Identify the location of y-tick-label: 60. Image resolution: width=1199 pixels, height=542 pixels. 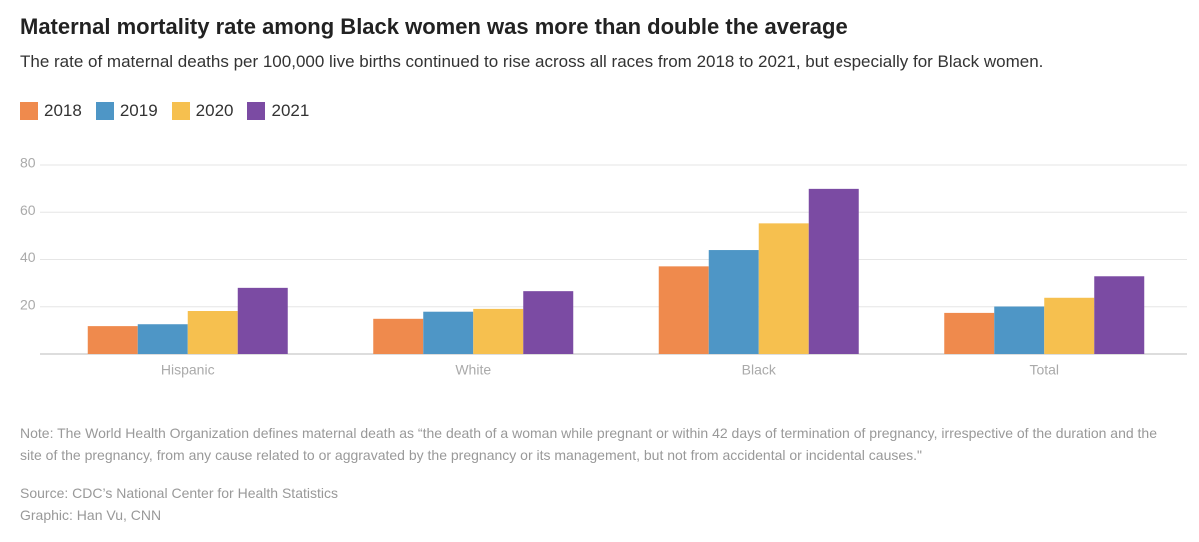
(28, 210).